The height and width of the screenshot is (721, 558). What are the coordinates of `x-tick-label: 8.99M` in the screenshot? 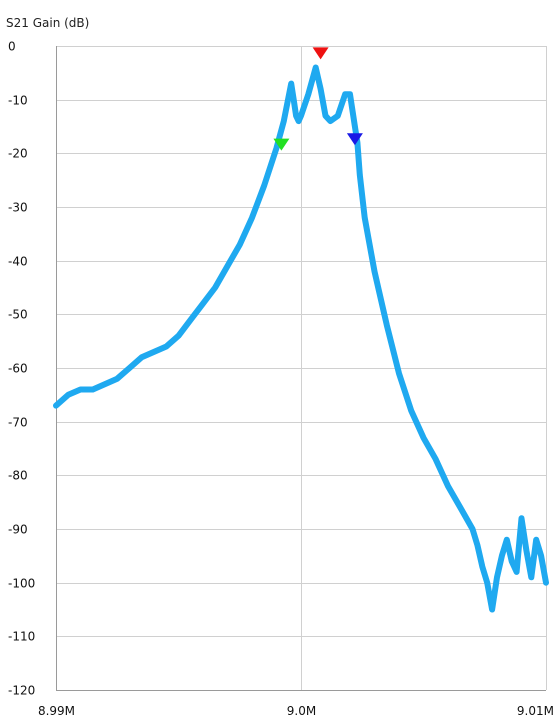 It's located at (56, 711).